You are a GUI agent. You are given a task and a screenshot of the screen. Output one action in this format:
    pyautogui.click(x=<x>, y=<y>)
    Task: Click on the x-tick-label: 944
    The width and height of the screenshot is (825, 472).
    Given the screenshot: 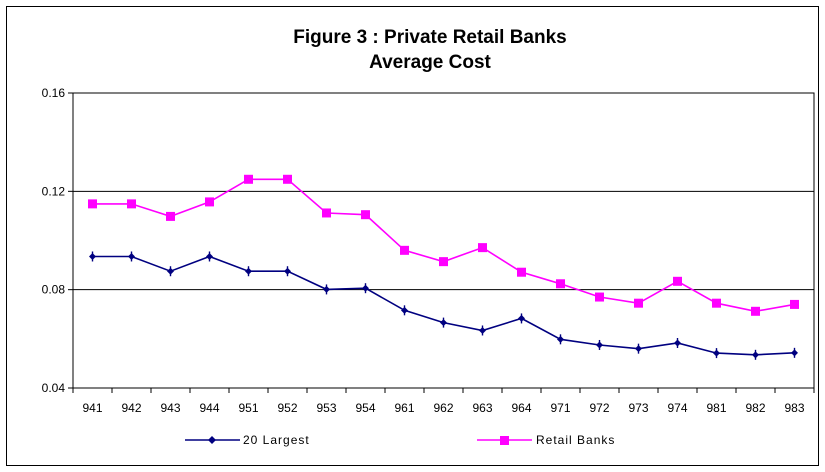 What is the action you would take?
    pyautogui.click(x=209, y=408)
    